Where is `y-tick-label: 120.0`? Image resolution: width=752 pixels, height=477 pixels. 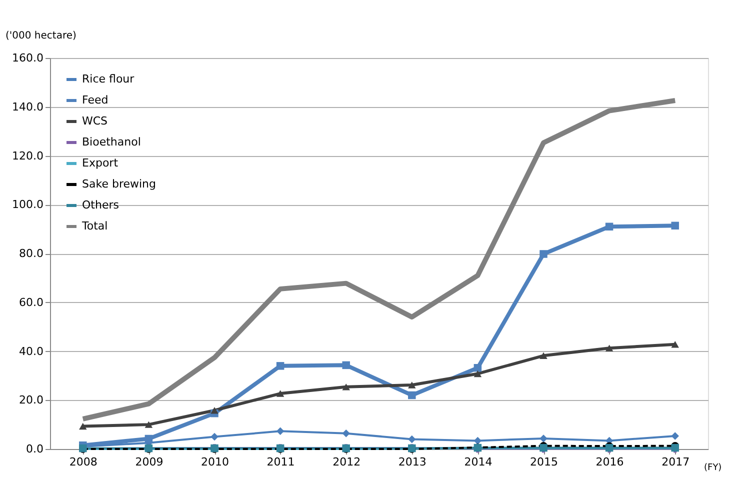 y-tick-label: 120.0 is located at coordinates (28, 155).